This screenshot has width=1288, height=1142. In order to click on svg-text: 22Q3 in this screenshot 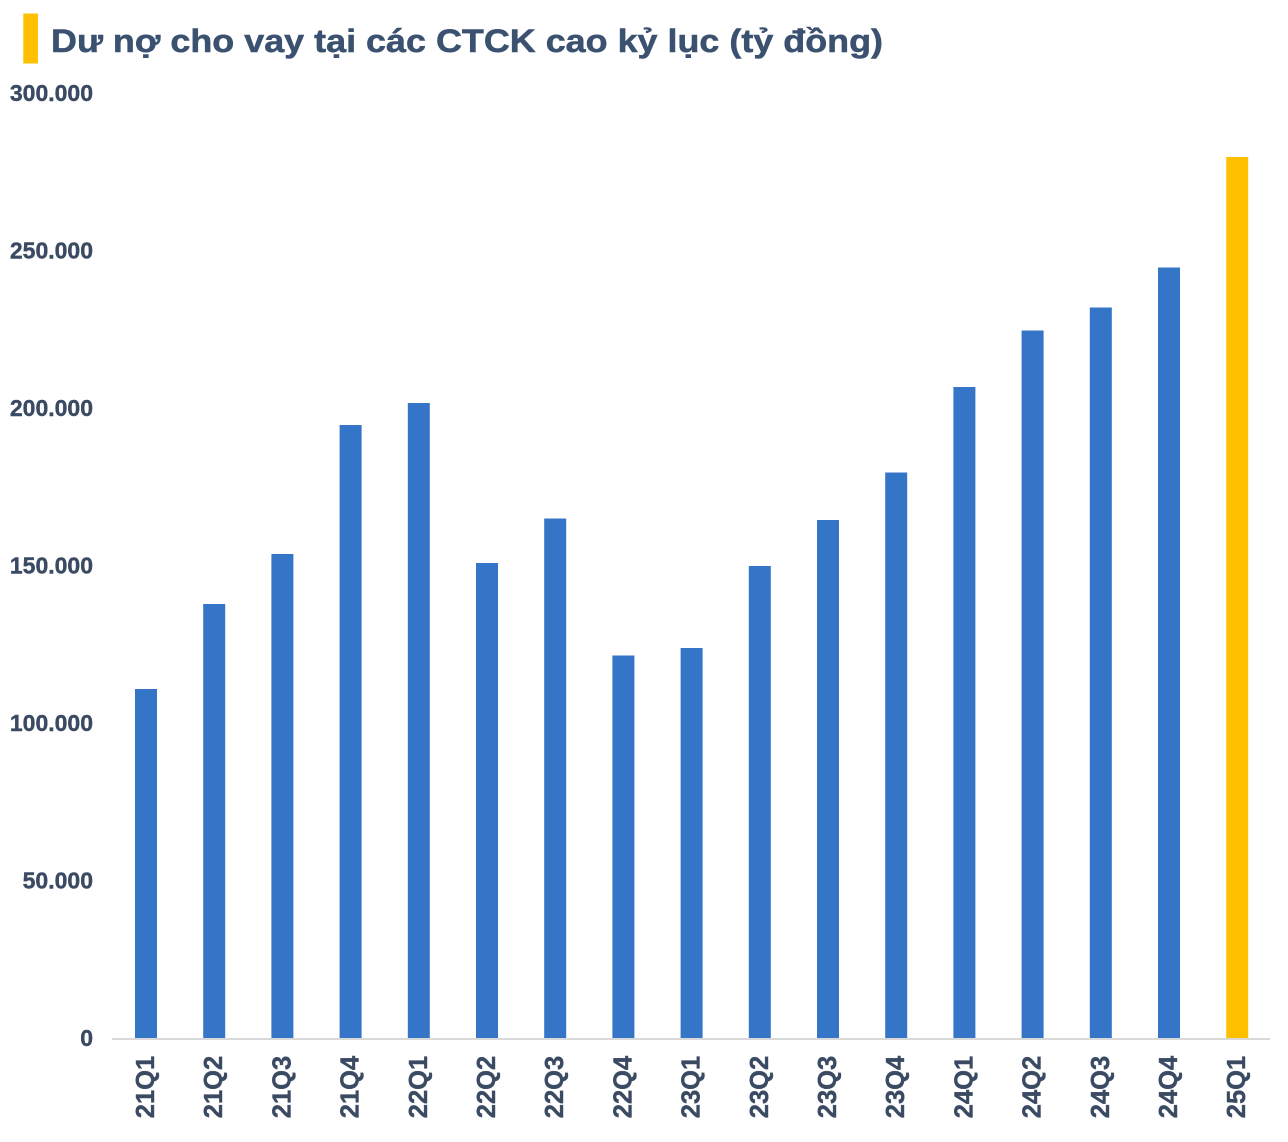, I will do `click(555, 1087)`.